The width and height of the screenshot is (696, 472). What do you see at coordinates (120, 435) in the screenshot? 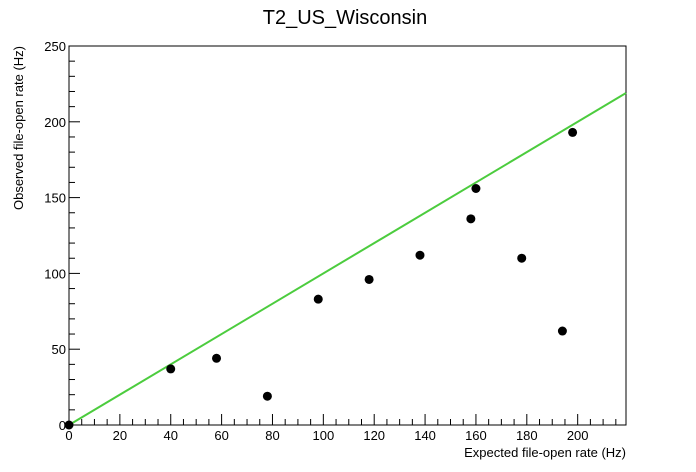
I see `x-tick-label: 20` at bounding box center [120, 435].